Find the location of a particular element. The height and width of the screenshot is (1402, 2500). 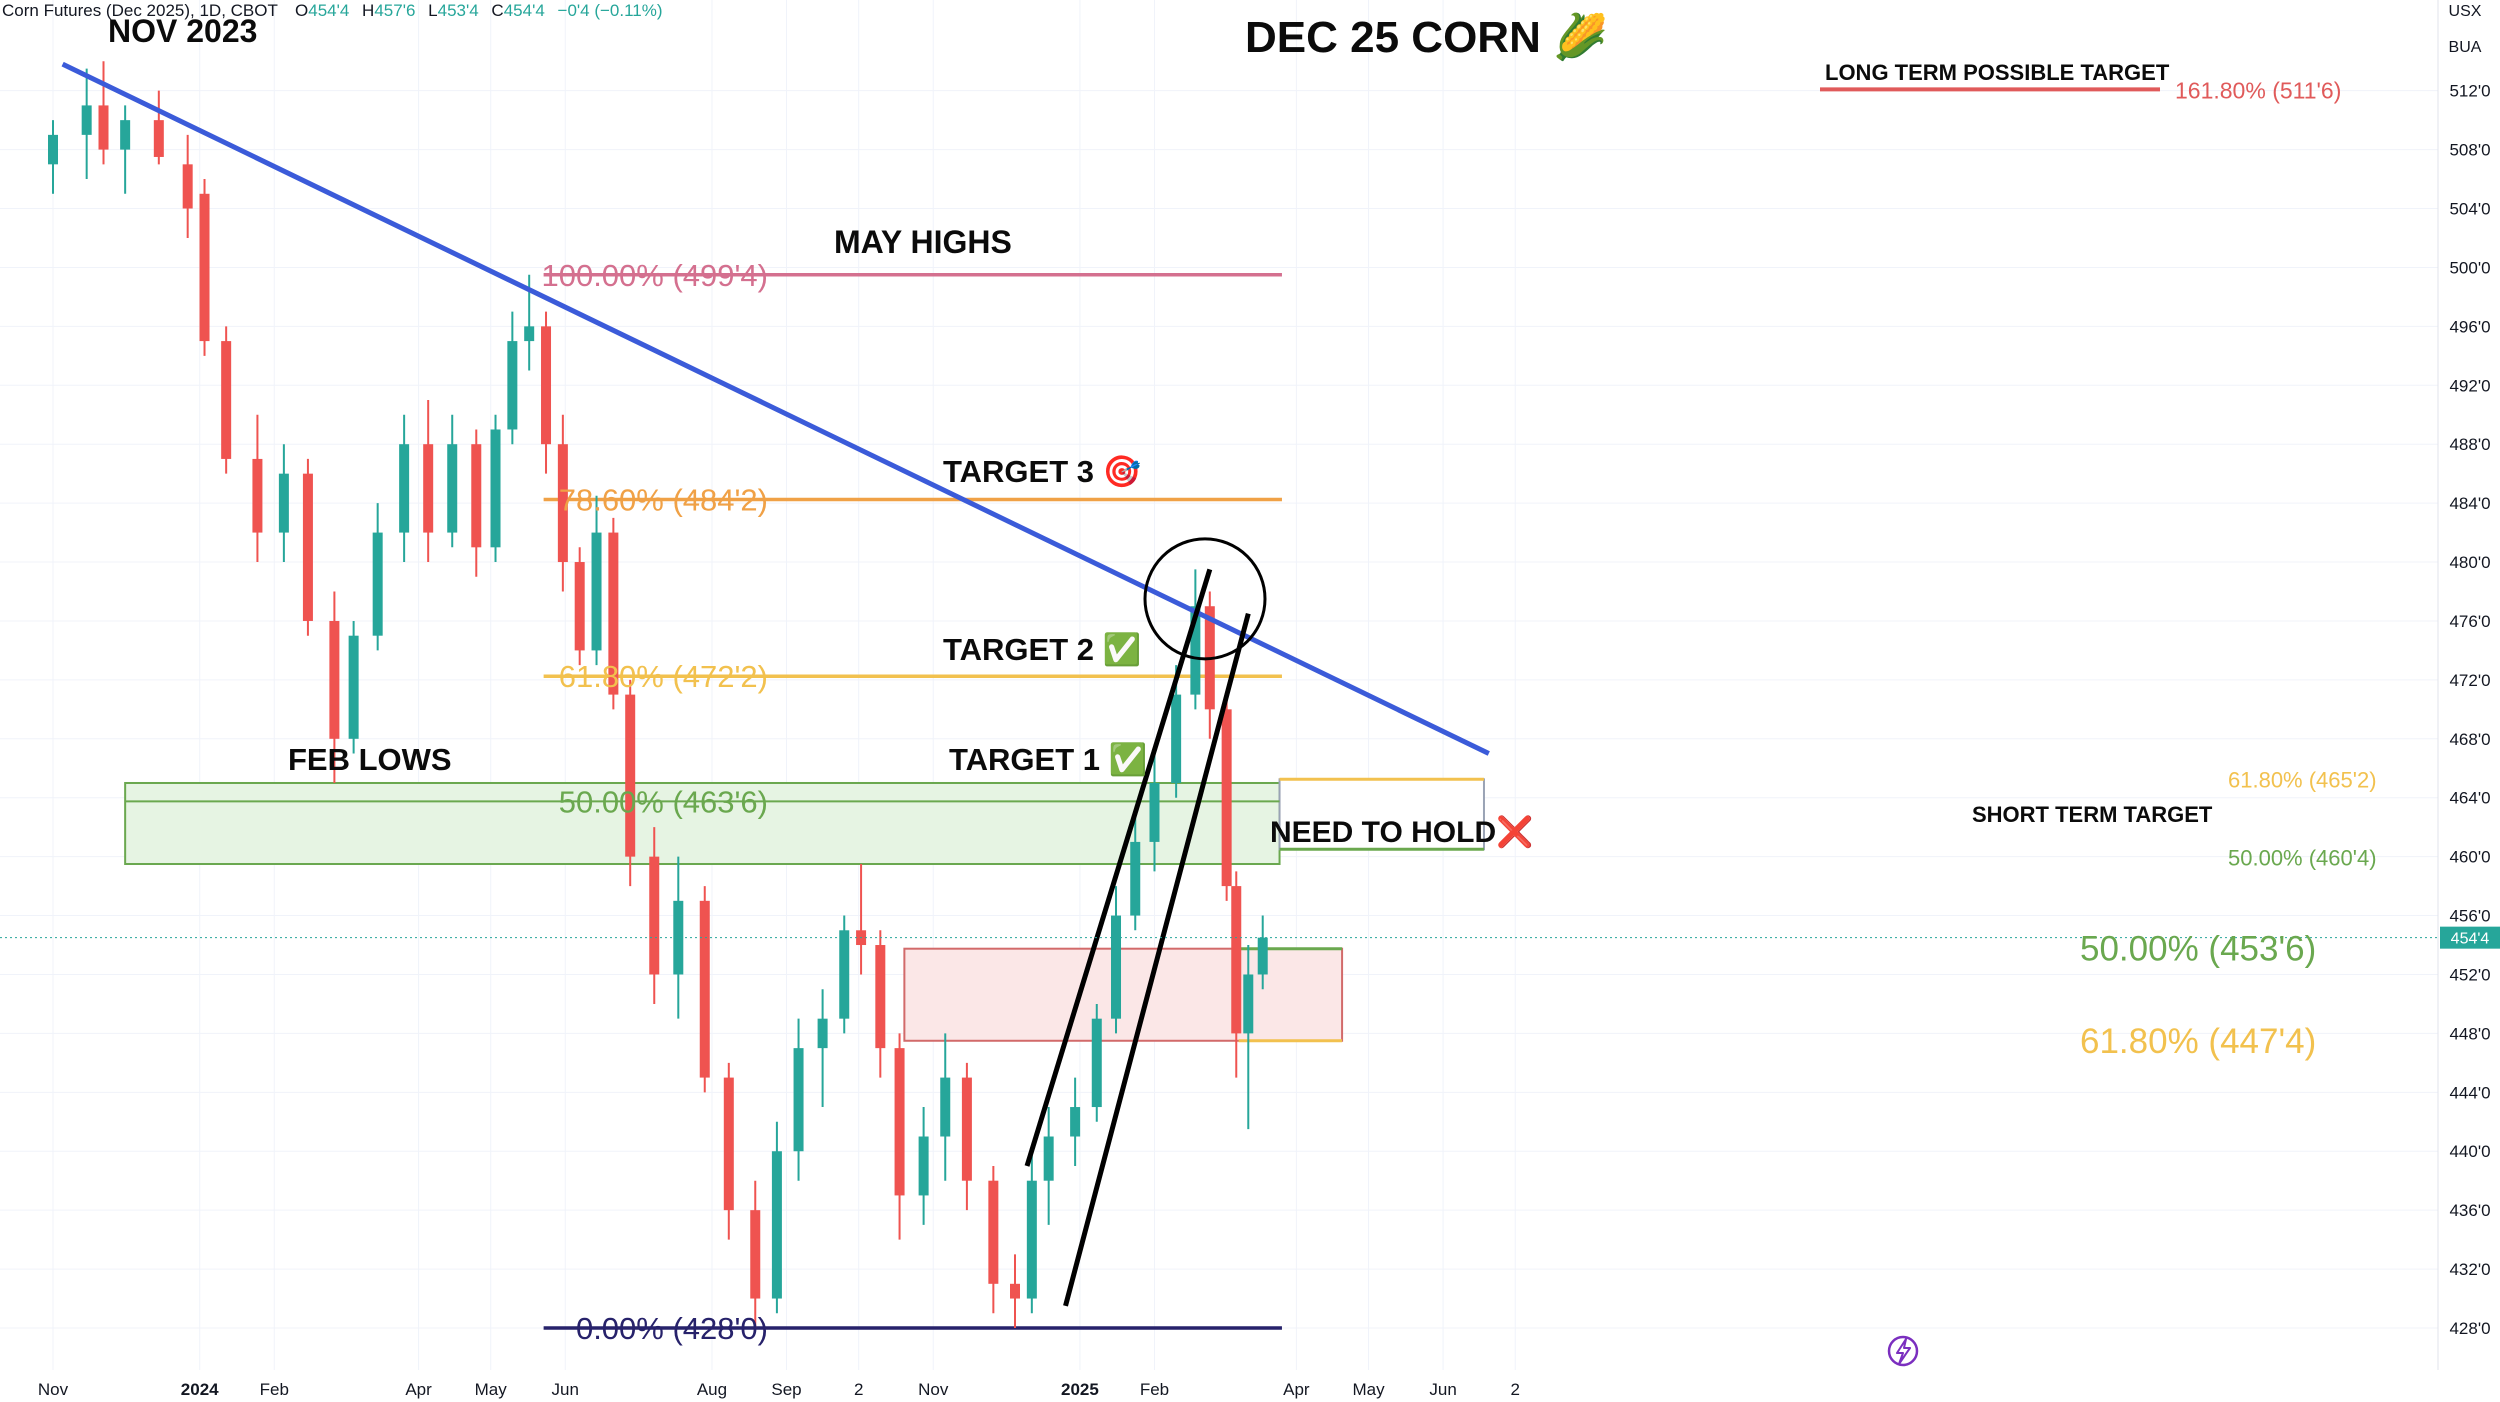

long-term-target-value: 161.80% (511'6) is located at coordinates (2258, 90).